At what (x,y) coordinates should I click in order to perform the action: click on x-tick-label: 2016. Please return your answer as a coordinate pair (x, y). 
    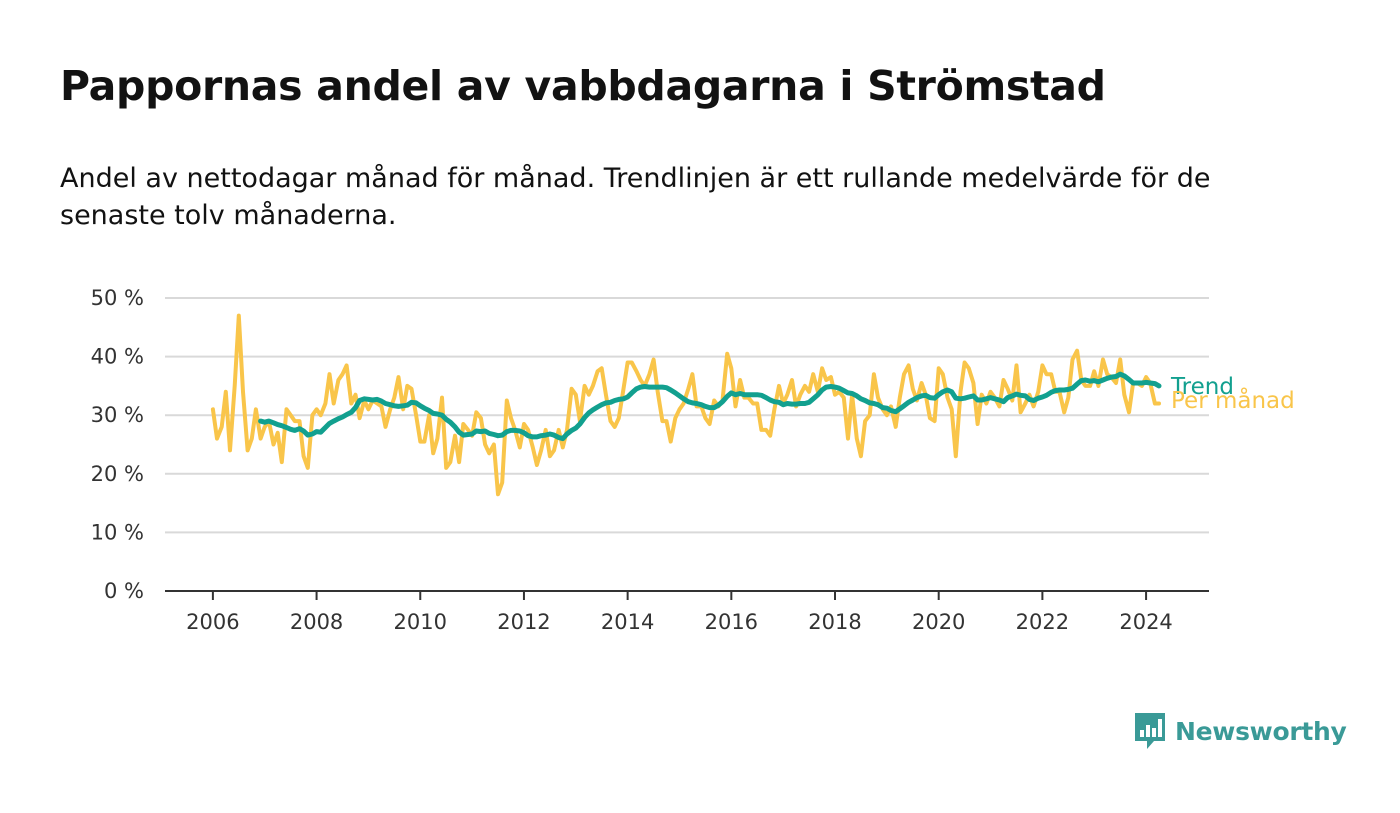
    Looking at the image, I should click on (731, 622).